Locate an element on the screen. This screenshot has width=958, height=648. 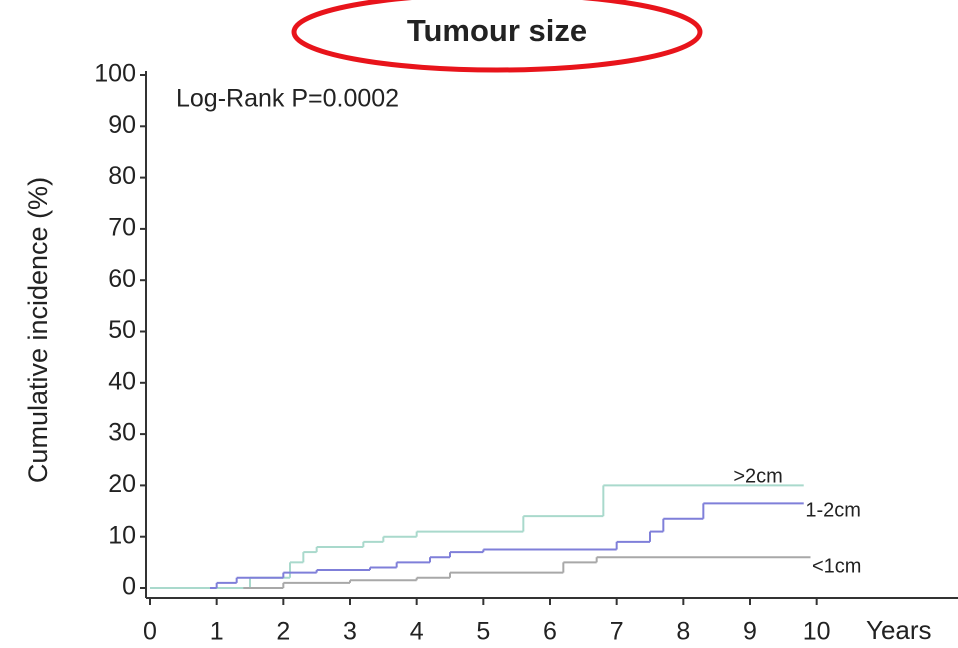
y-tick-label: 90 is located at coordinates (122, 125).